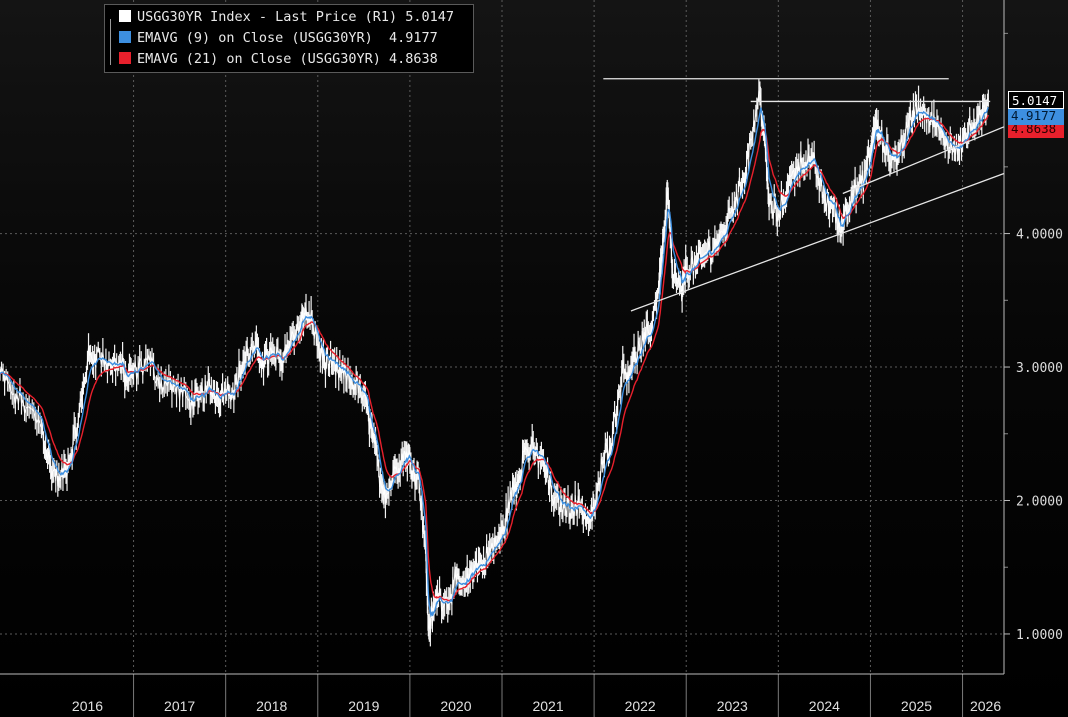 Image resolution: width=1068 pixels, height=717 pixels. I want to click on x-tick-label: 2024, so click(824, 706).